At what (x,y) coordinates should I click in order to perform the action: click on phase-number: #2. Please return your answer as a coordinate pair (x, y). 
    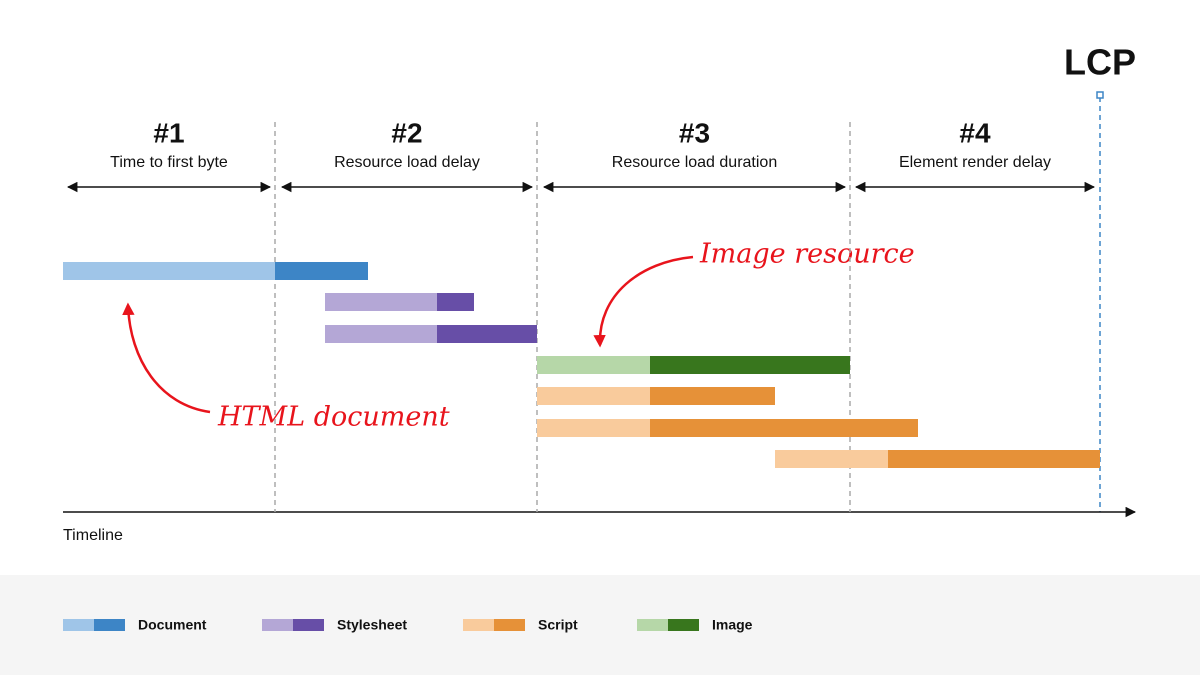
    Looking at the image, I should click on (406, 132).